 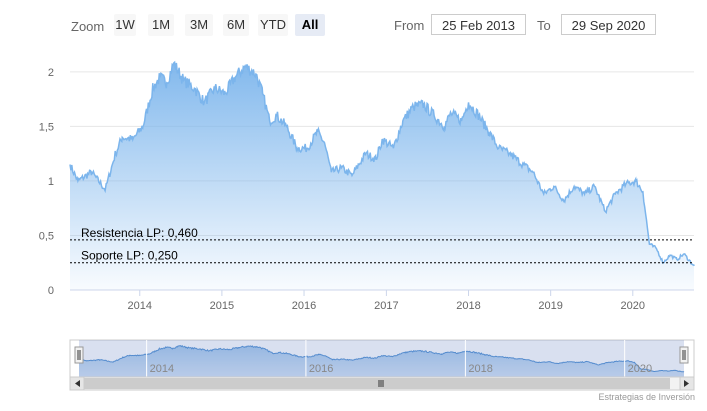 What do you see at coordinates (51, 182) in the screenshot?
I see `y-tick-label: 1` at bounding box center [51, 182].